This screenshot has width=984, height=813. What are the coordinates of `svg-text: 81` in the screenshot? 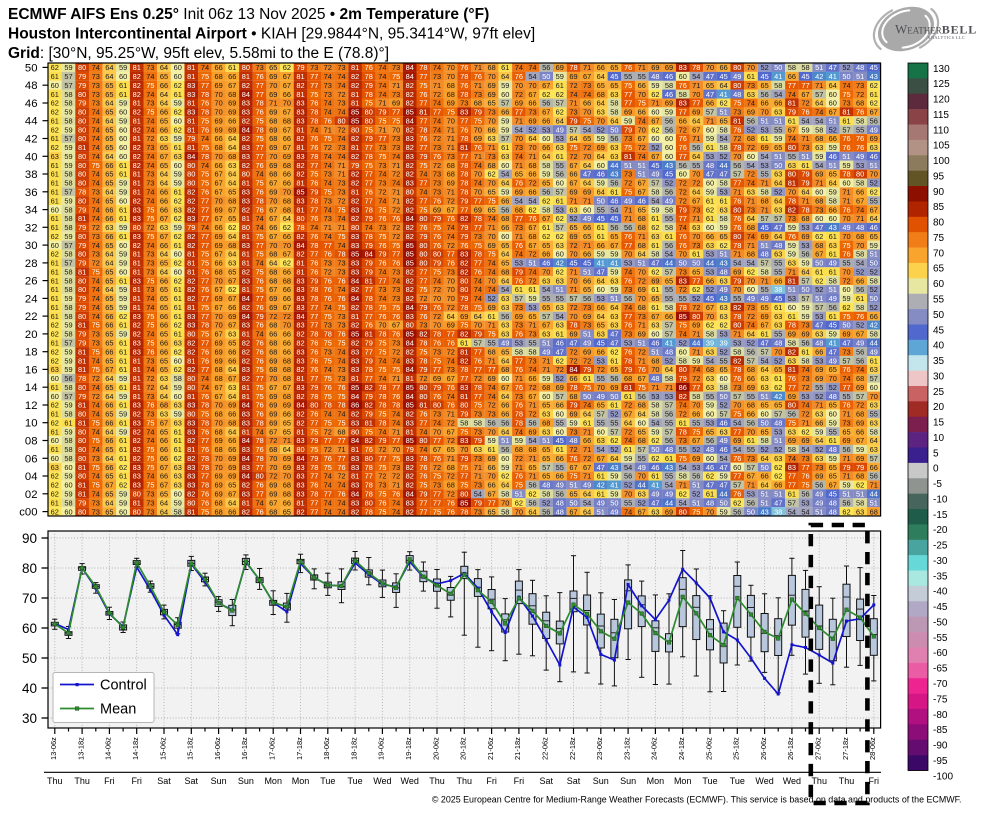 It's located at (137, 67).